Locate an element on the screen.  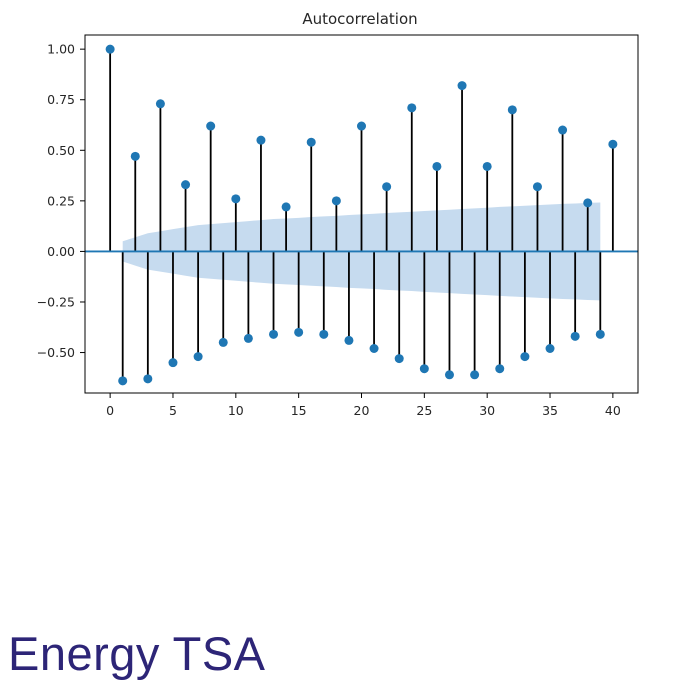
x-tick-label-20: 20 is located at coordinates (362, 410).